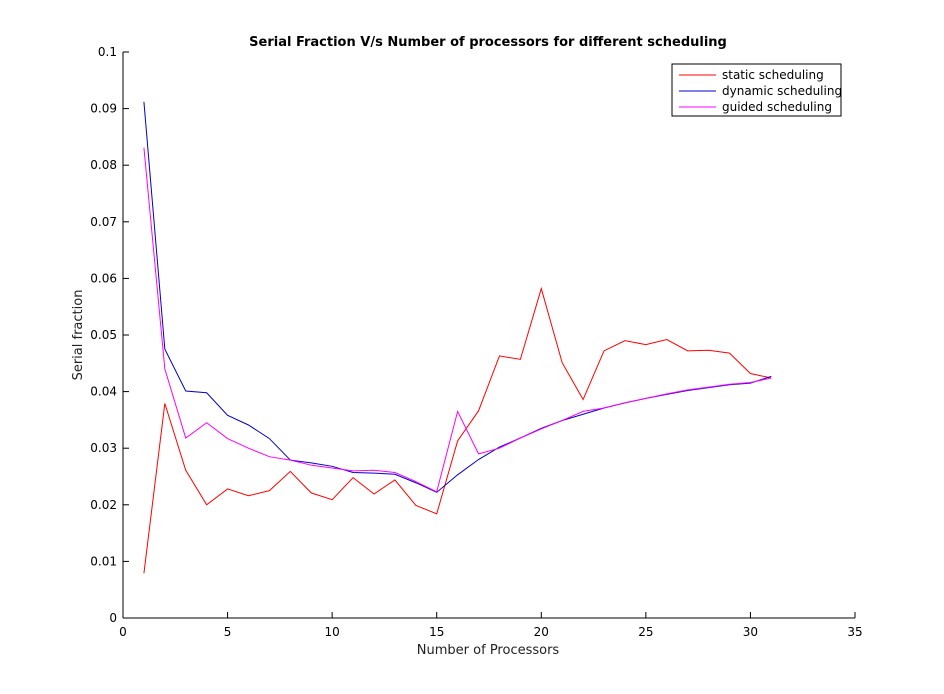 This screenshot has width=944, height=694. What do you see at coordinates (777, 107) in the screenshot?
I see `legend-label: guided scheduling` at bounding box center [777, 107].